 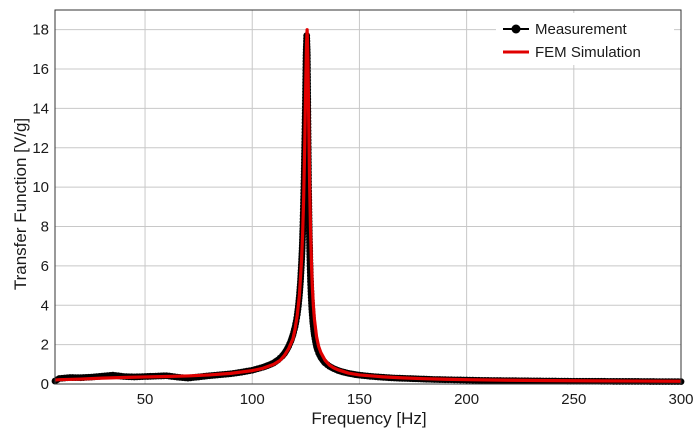 What do you see at coordinates (588, 52) in the screenshot?
I see `legend-fem-label: FEM Simulation` at bounding box center [588, 52].